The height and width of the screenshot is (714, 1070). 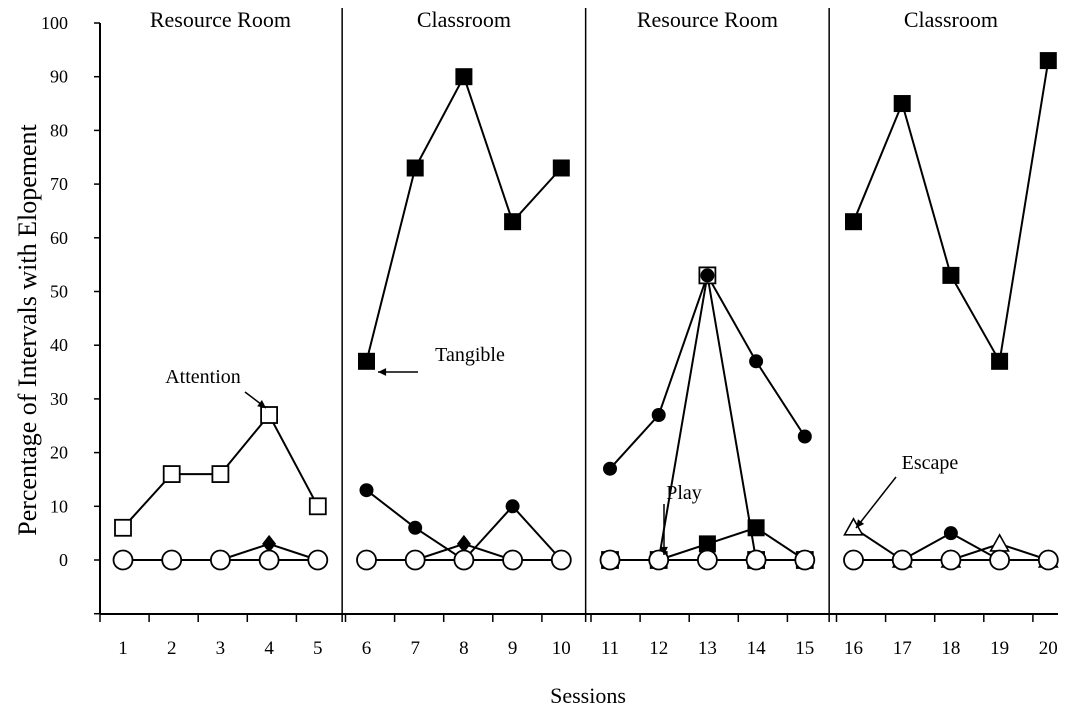 What do you see at coordinates (269, 648) in the screenshot?
I see `x-tick-label: 4` at bounding box center [269, 648].